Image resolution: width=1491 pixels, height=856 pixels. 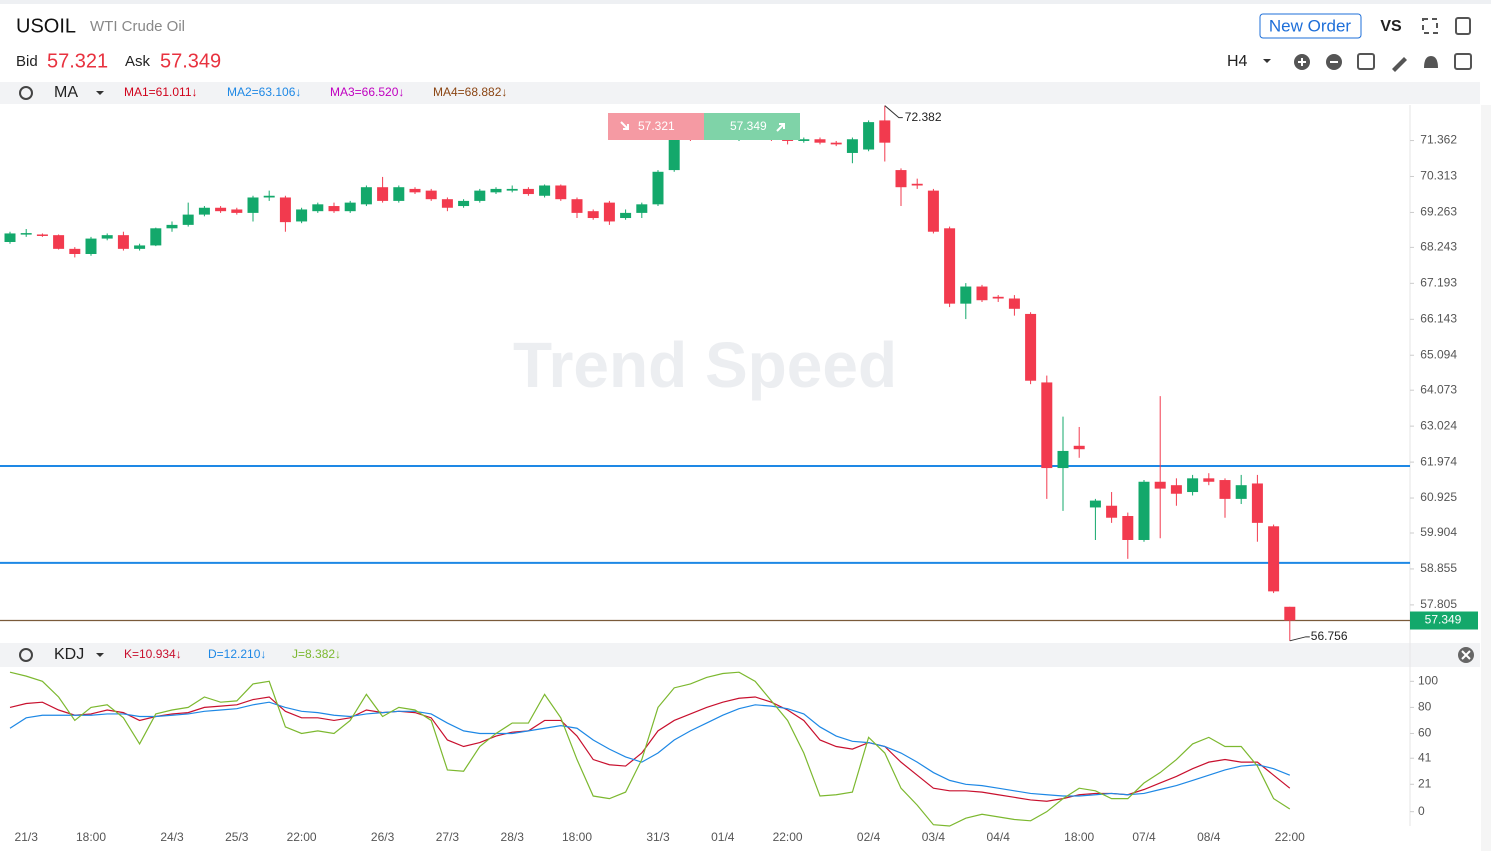 What do you see at coordinates (1438, 389) in the screenshot?
I see `y-tick-label: 64.073` at bounding box center [1438, 389].